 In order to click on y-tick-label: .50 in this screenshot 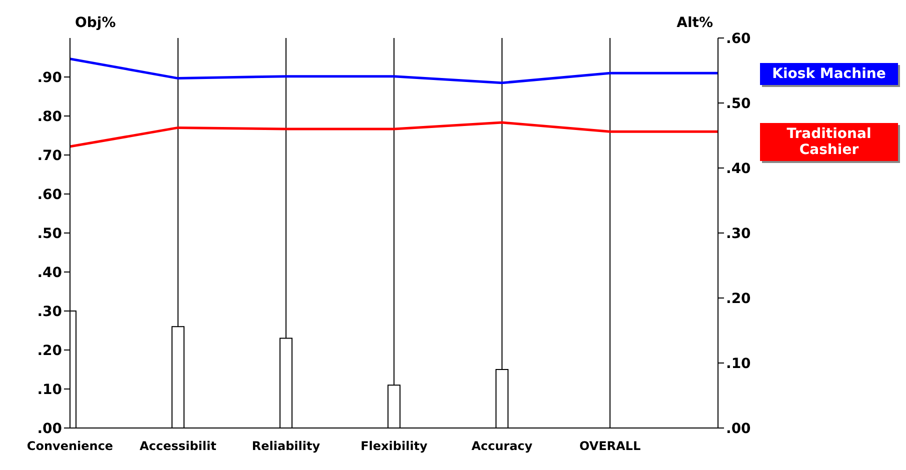, I will do `click(49, 234)`.